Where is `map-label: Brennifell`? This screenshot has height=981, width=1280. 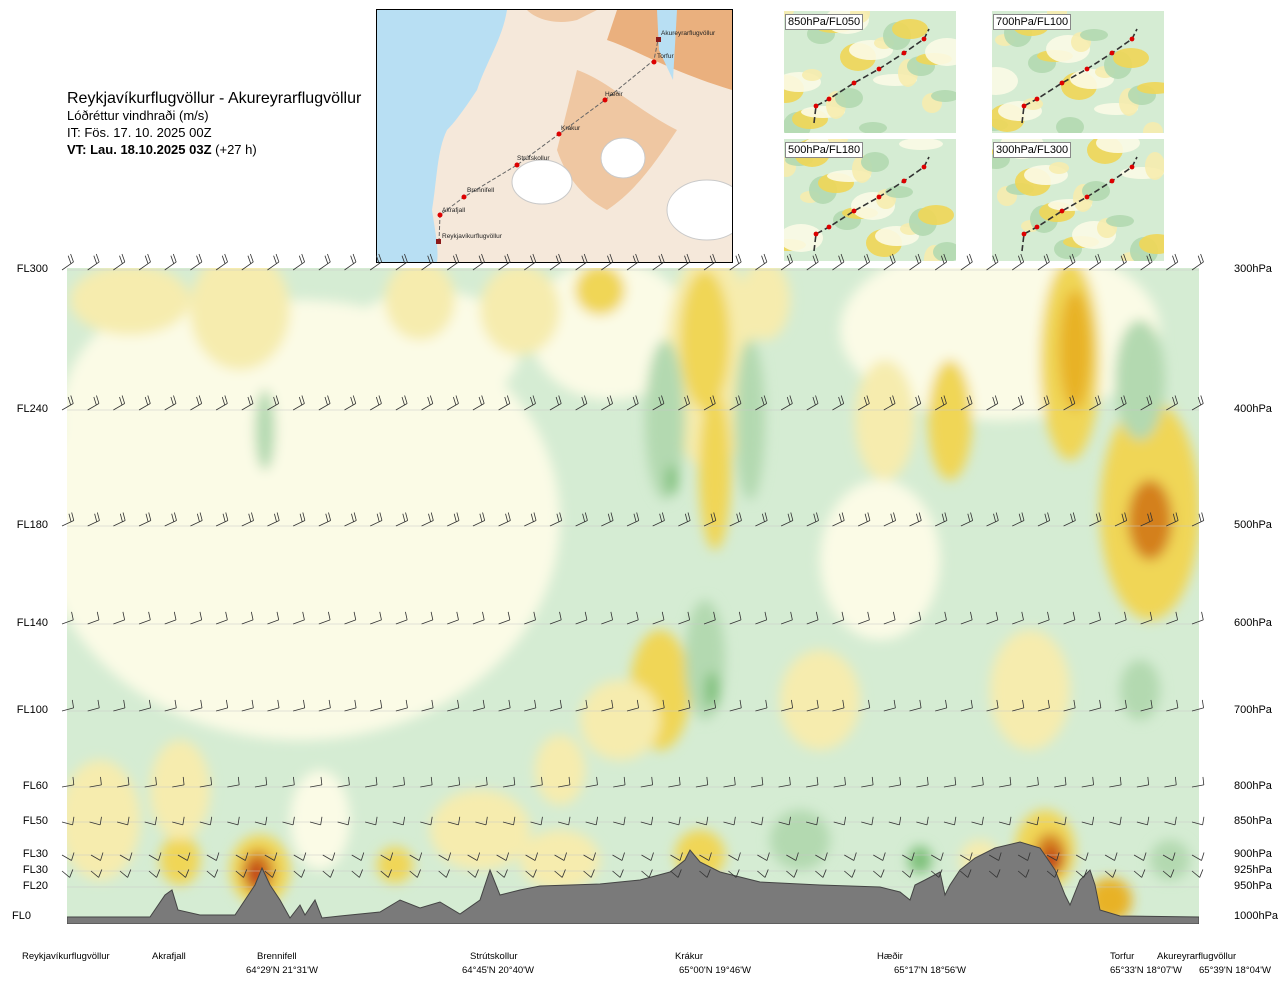 map-label: Brennifell is located at coordinates (481, 190).